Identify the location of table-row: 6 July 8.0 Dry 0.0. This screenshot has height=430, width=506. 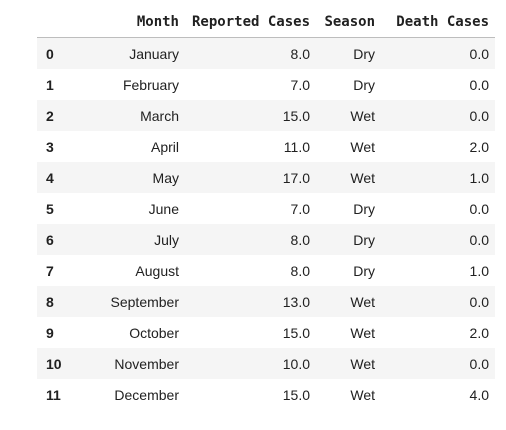
(266, 239).